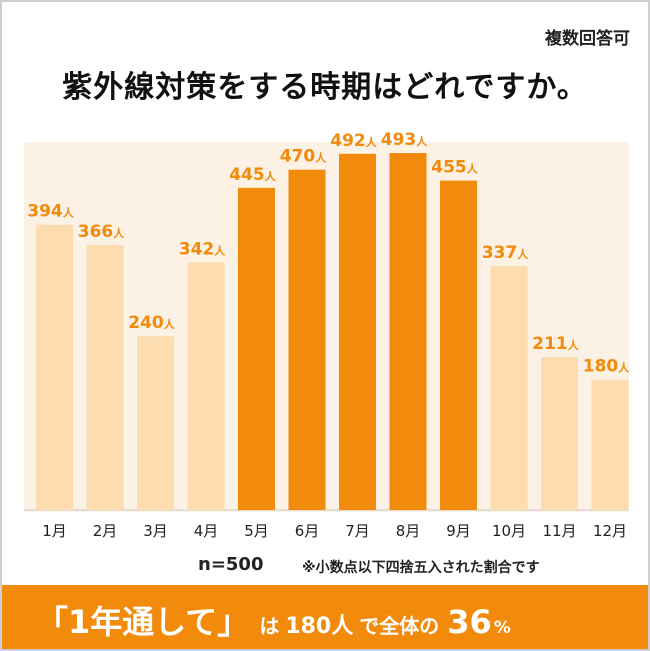 Image resolution: width=650 pixels, height=651 pixels. I want to click on value-label: 455人, so click(455, 168).